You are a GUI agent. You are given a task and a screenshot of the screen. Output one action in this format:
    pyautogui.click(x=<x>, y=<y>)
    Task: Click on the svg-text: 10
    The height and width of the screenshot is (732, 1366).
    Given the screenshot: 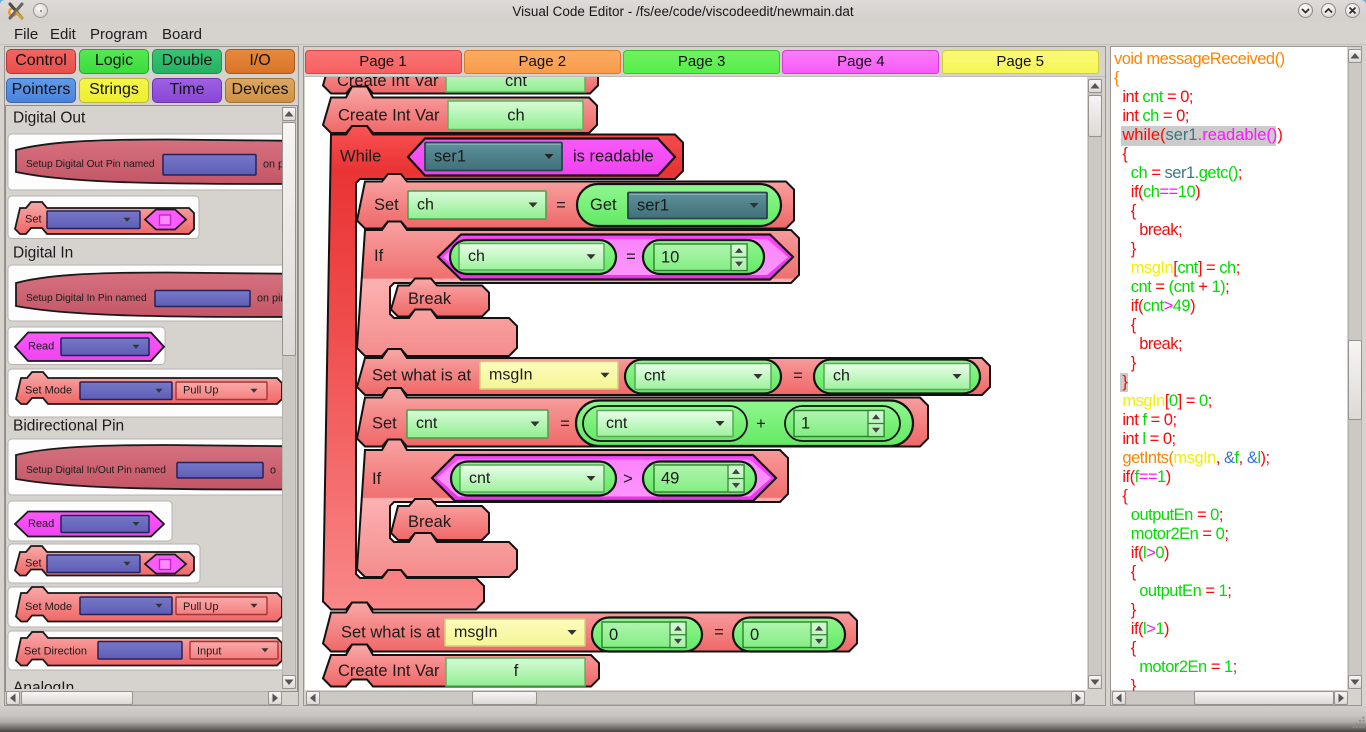 What is the action you would take?
    pyautogui.click(x=670, y=257)
    